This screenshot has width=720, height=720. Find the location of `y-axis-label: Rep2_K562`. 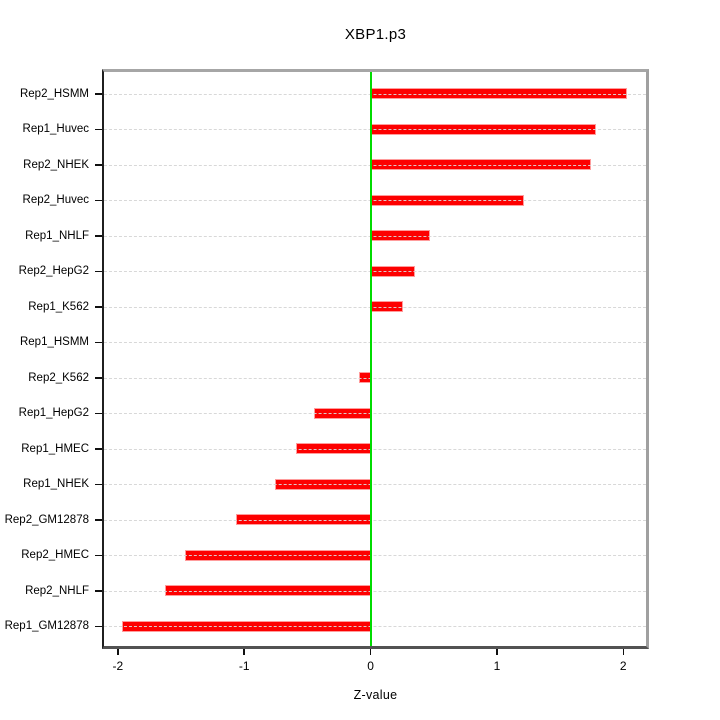

y-axis-label: Rep2_K562 is located at coordinates (58, 377).